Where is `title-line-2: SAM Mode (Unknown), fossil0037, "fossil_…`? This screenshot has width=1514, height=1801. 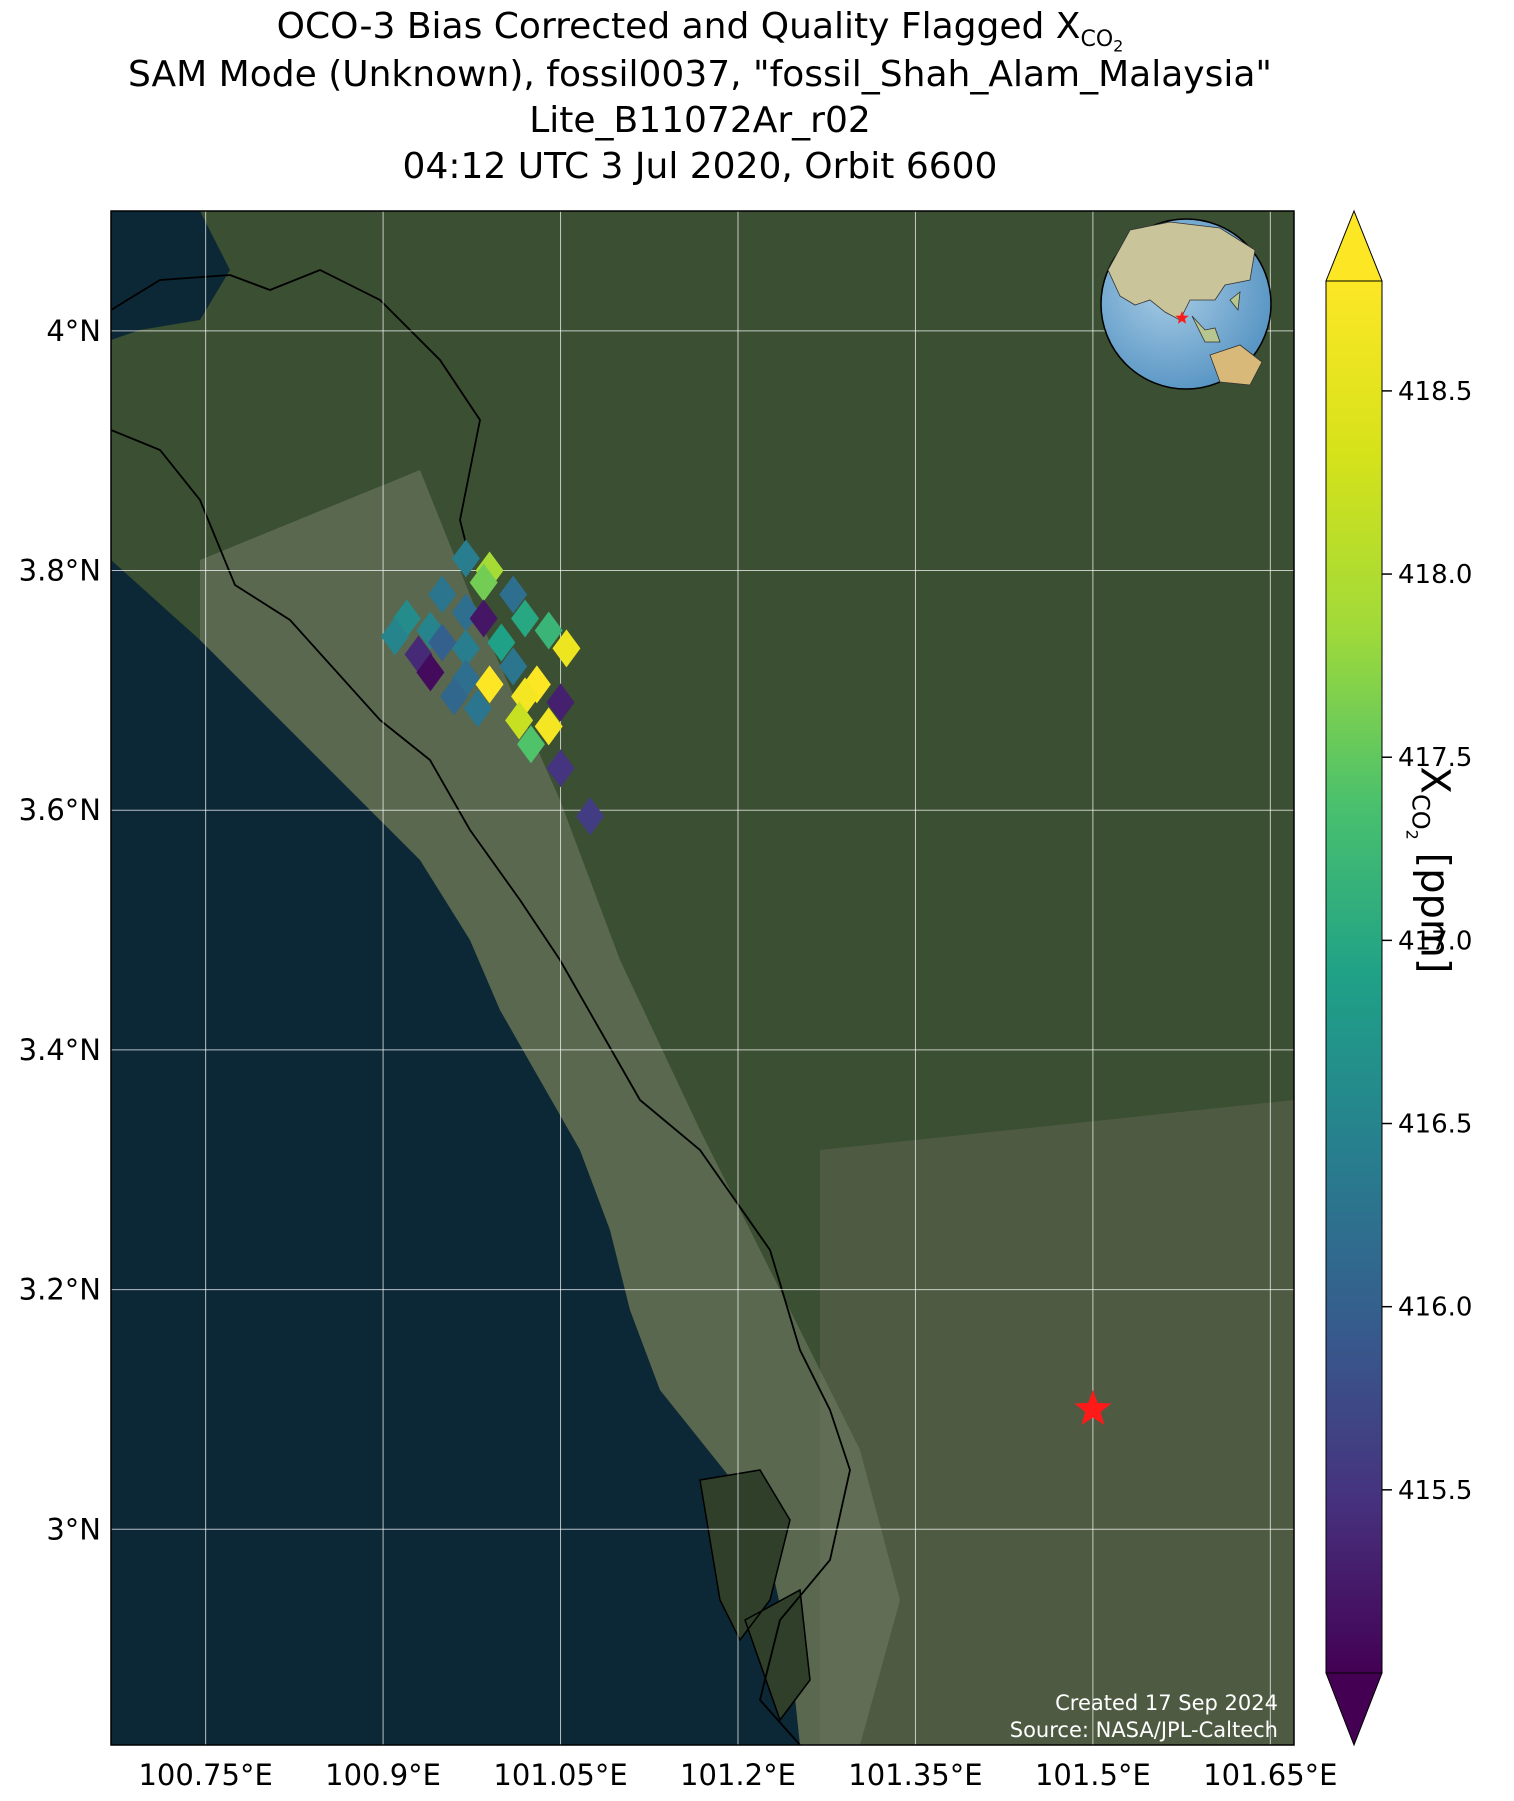
title-line-2: SAM Mode (Unknown), fossil0037, "fossil_… is located at coordinates (700, 74).